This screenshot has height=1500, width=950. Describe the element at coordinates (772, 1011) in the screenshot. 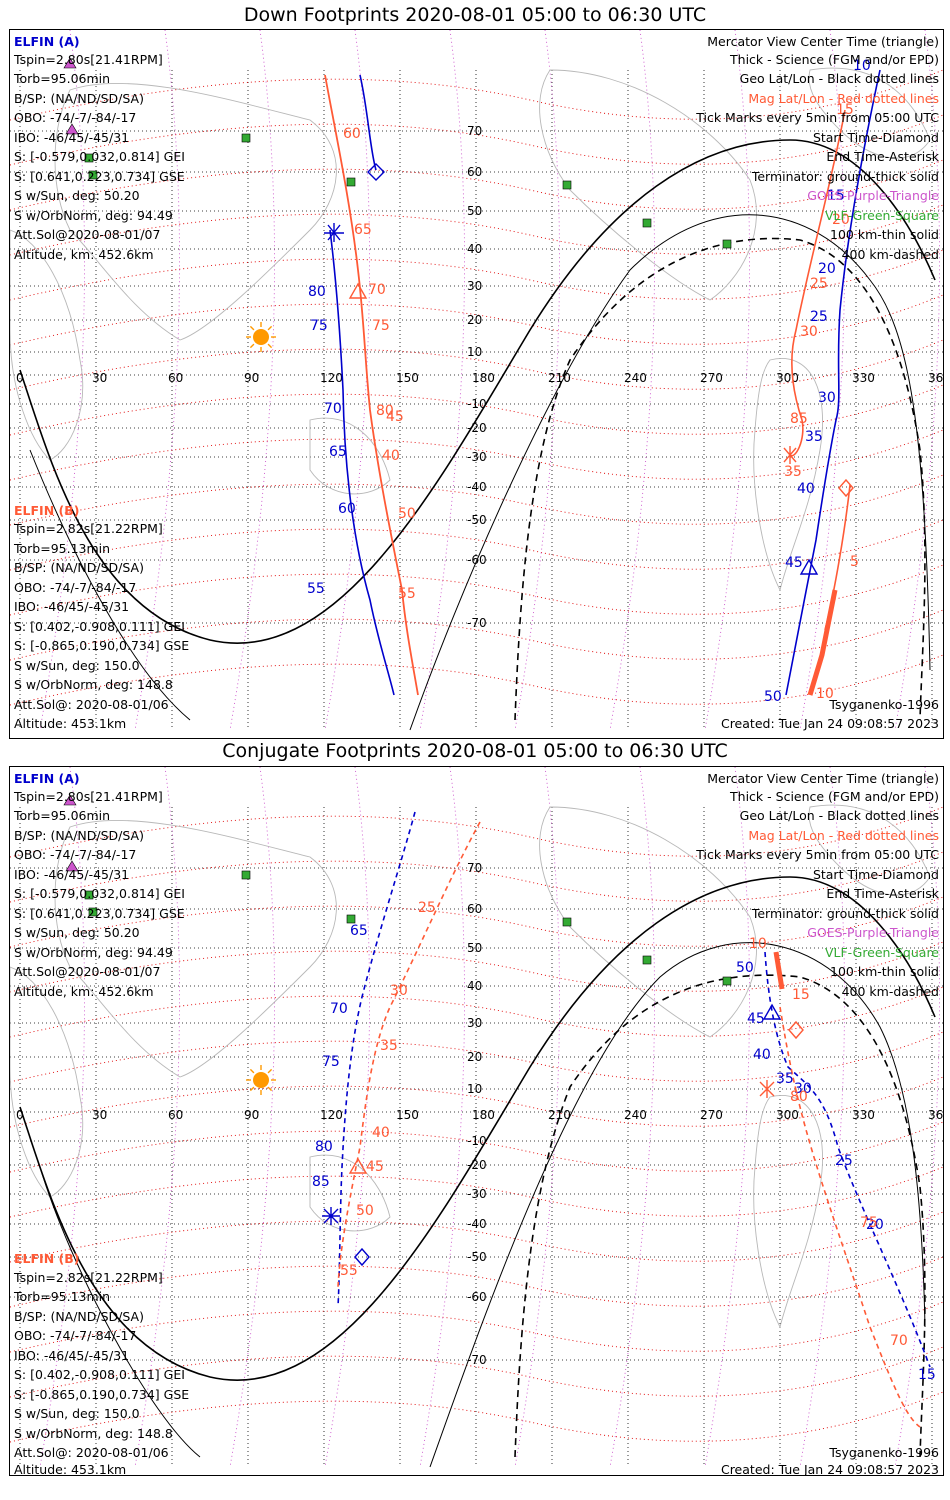

I see `elfin-a-center-triangle` at that location.